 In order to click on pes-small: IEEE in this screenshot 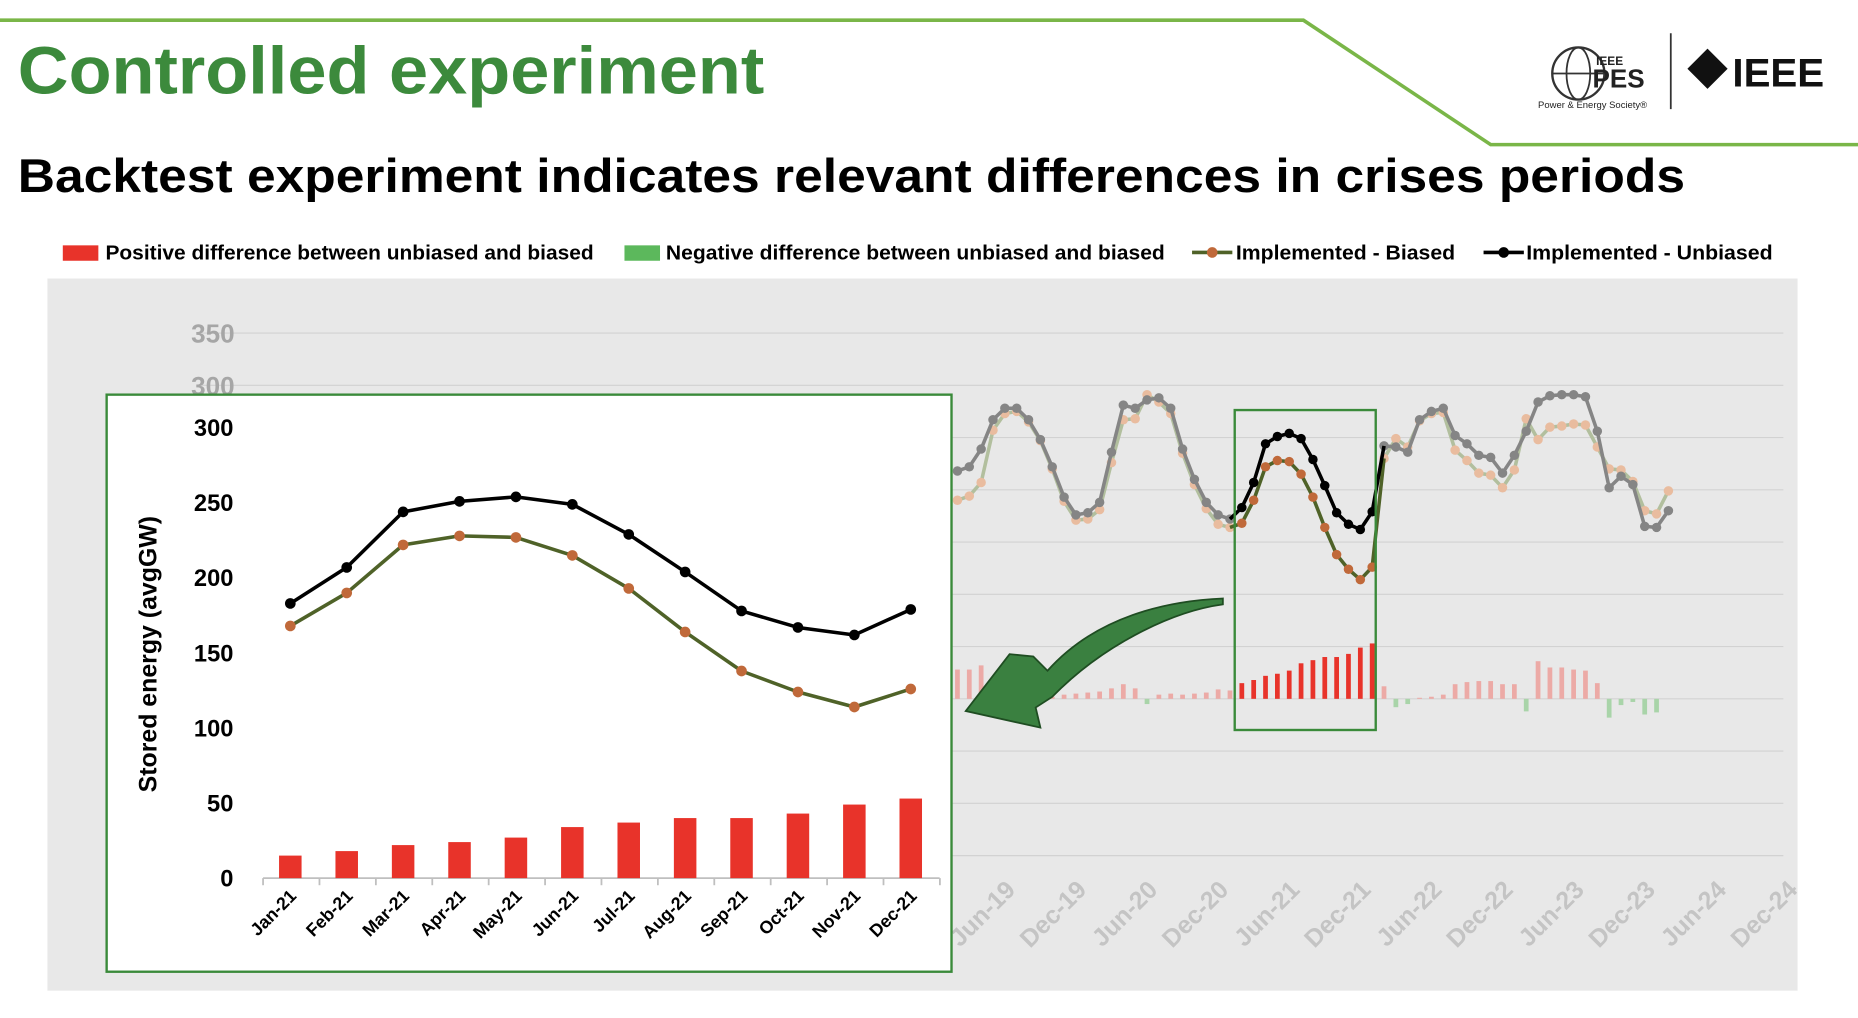, I will do `click(1609, 61)`.